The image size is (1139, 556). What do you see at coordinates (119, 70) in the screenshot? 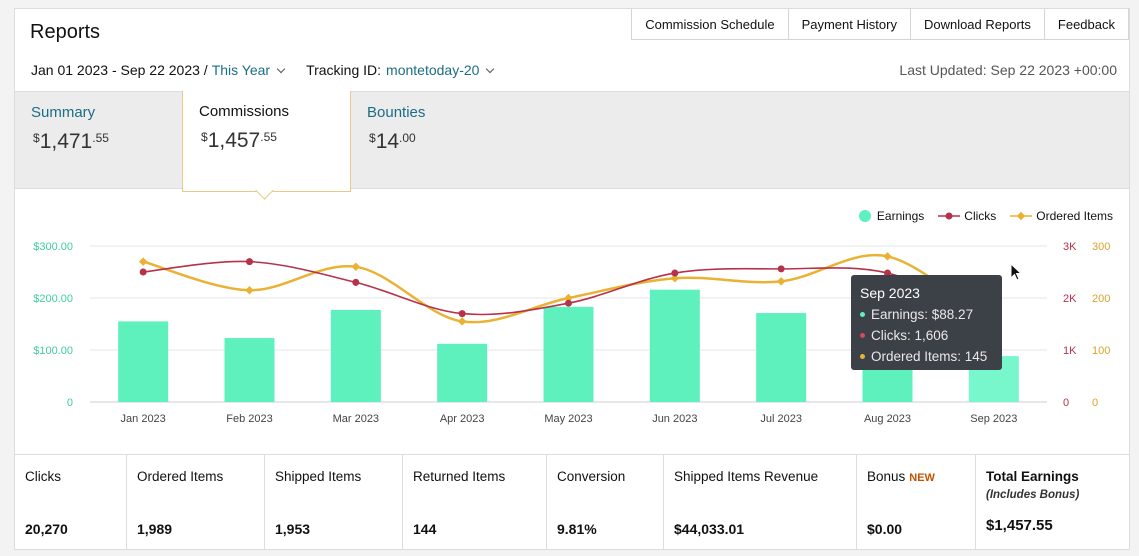
I see `date-range: Jan 01 2023 - Sep 22 2023 /` at bounding box center [119, 70].